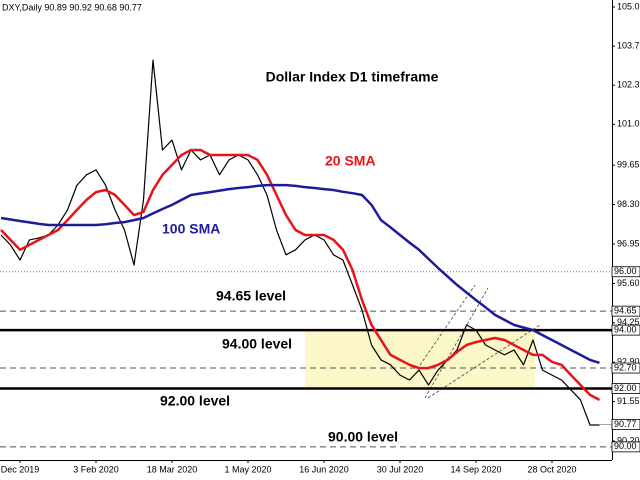 This screenshot has width=640, height=480. Describe the element at coordinates (628, 243) in the screenshot. I see `y-tick-label: 96.95` at that location.